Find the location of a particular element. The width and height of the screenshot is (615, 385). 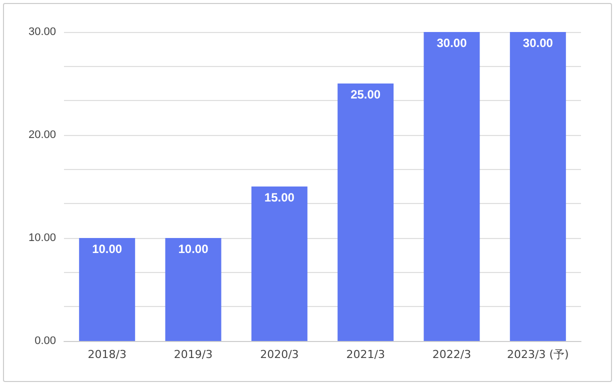

y-tick-label: 20.00 is located at coordinates (42, 135).